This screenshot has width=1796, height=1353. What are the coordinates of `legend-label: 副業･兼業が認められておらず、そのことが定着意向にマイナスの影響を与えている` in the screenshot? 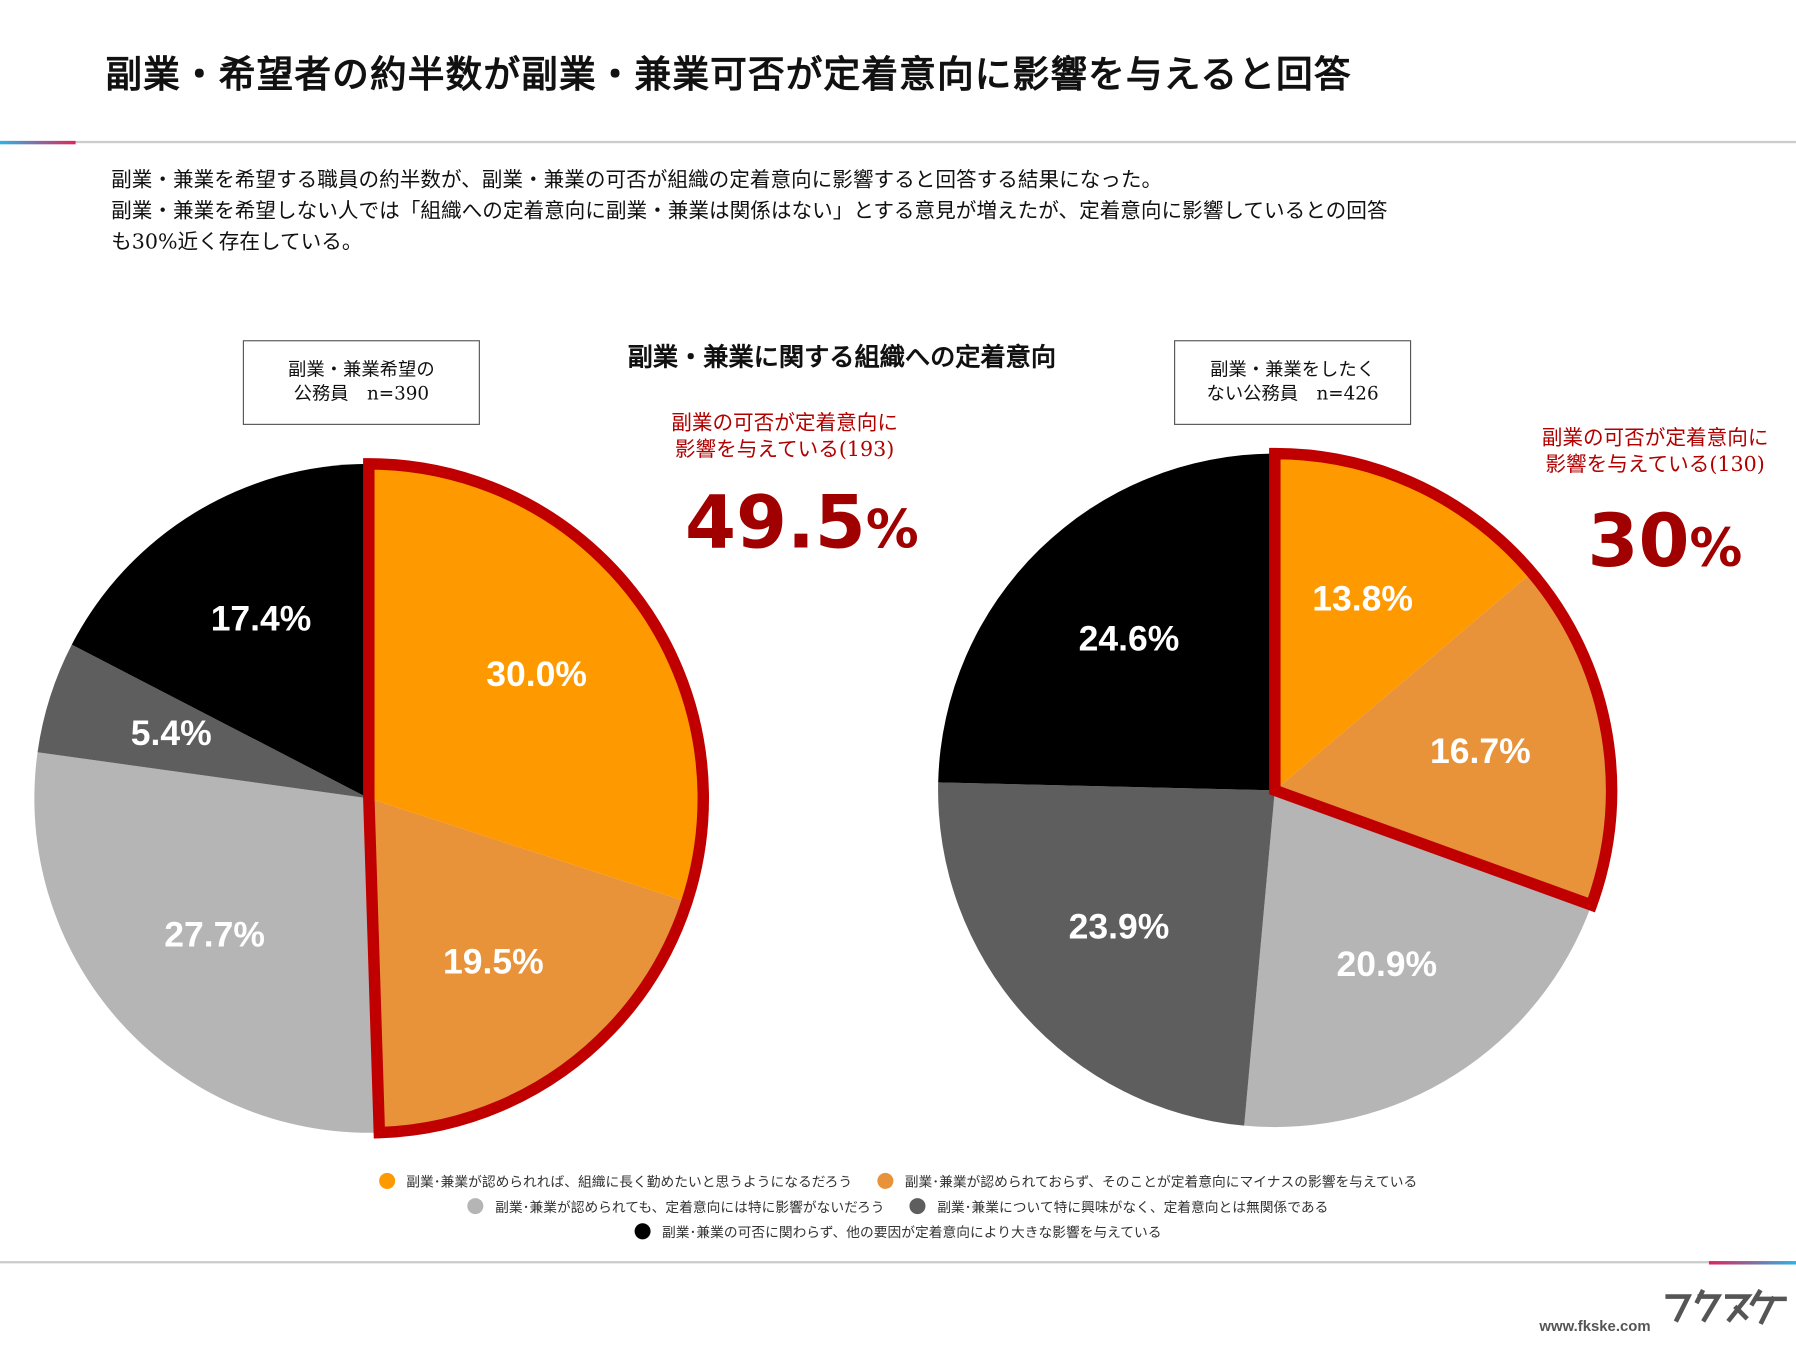 It's located at (1161, 1181).